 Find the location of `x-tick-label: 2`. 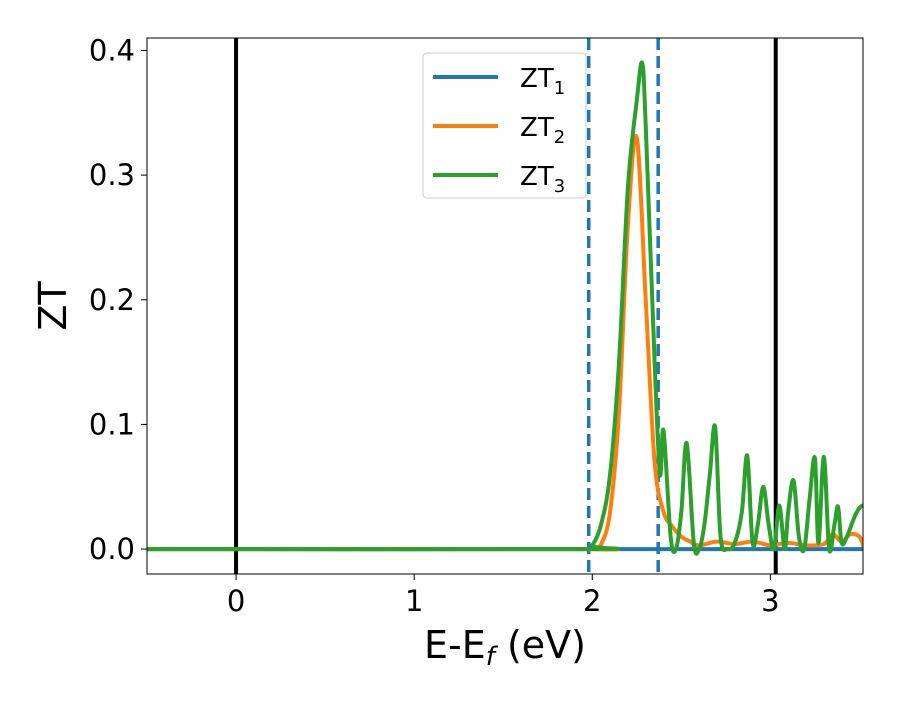

x-tick-label: 2 is located at coordinates (592, 601).